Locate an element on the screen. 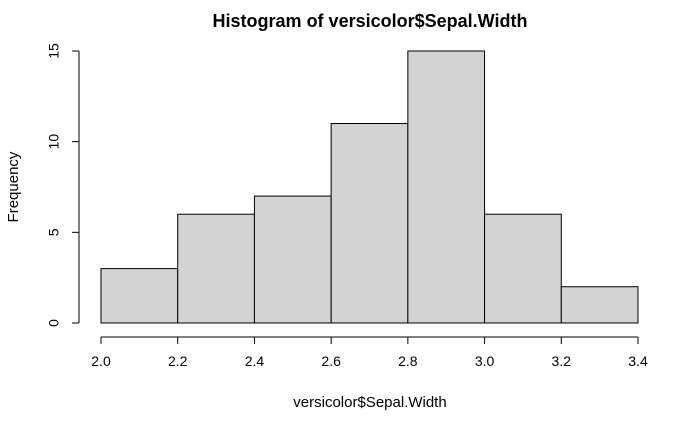 The height and width of the screenshot is (432, 700). x-tick-label: 2.0 is located at coordinates (101, 361).